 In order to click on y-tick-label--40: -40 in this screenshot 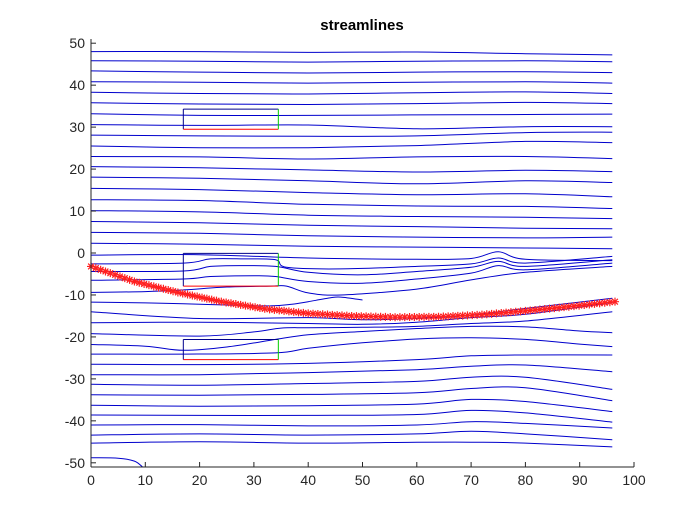, I will do `click(75, 421)`.